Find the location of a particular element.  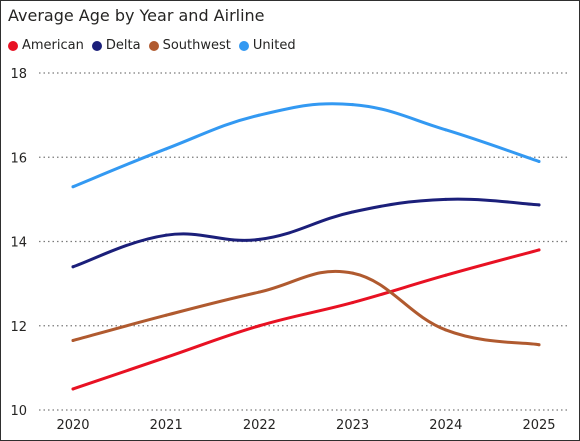

legend: American Delta Southwest United is located at coordinates (152, 45).